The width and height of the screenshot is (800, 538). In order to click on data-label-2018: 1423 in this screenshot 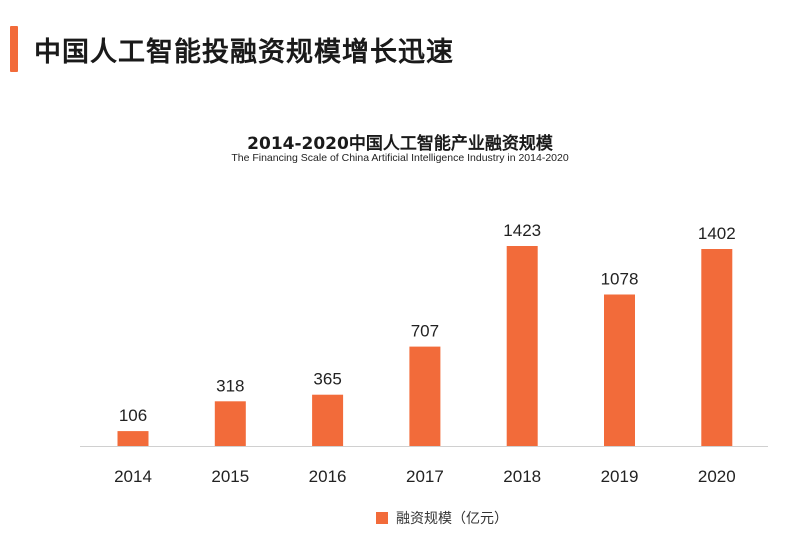, I will do `click(522, 230)`.